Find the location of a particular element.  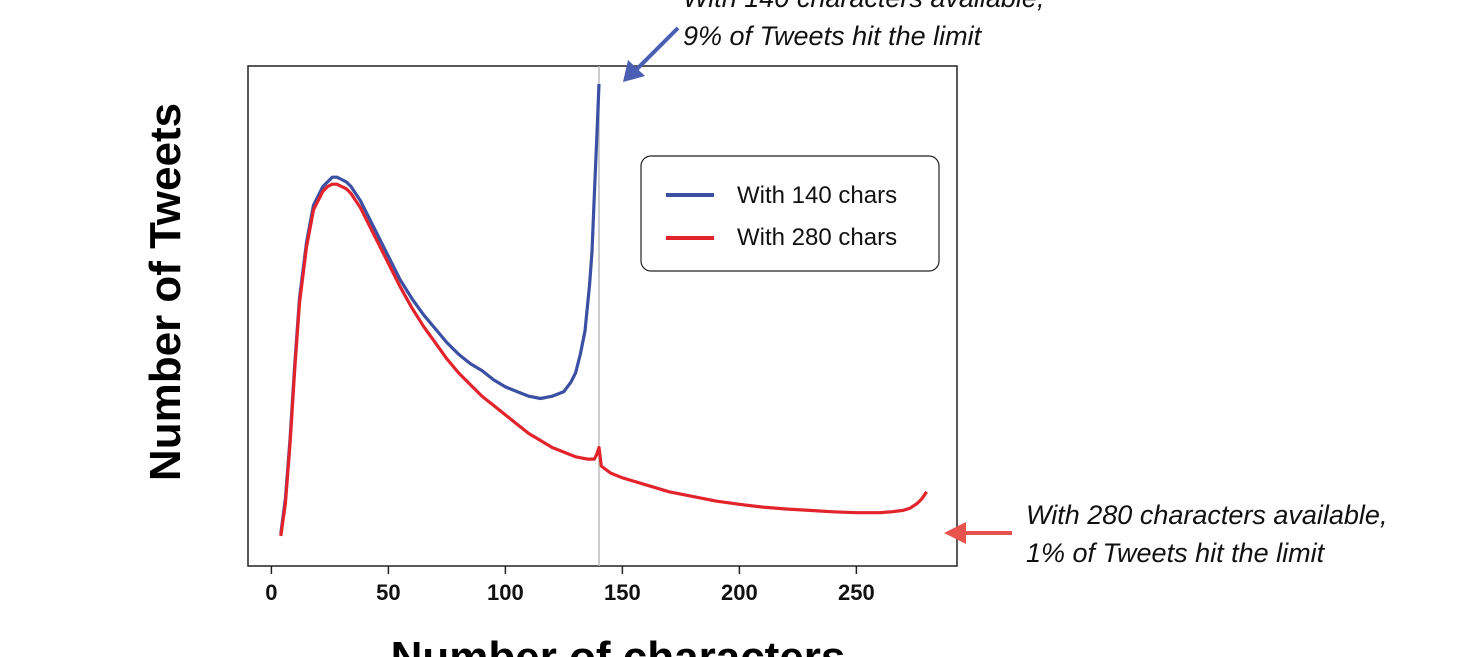

y-axis-title: Number of Tweets is located at coordinates (165, 292).